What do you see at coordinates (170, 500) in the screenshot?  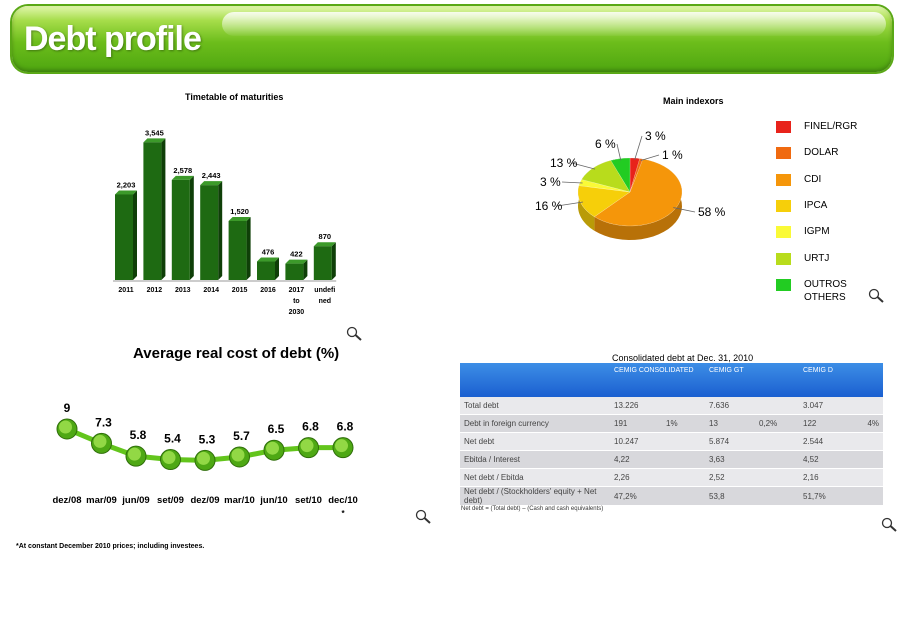 I see `line-x-label: set/09` at bounding box center [170, 500].